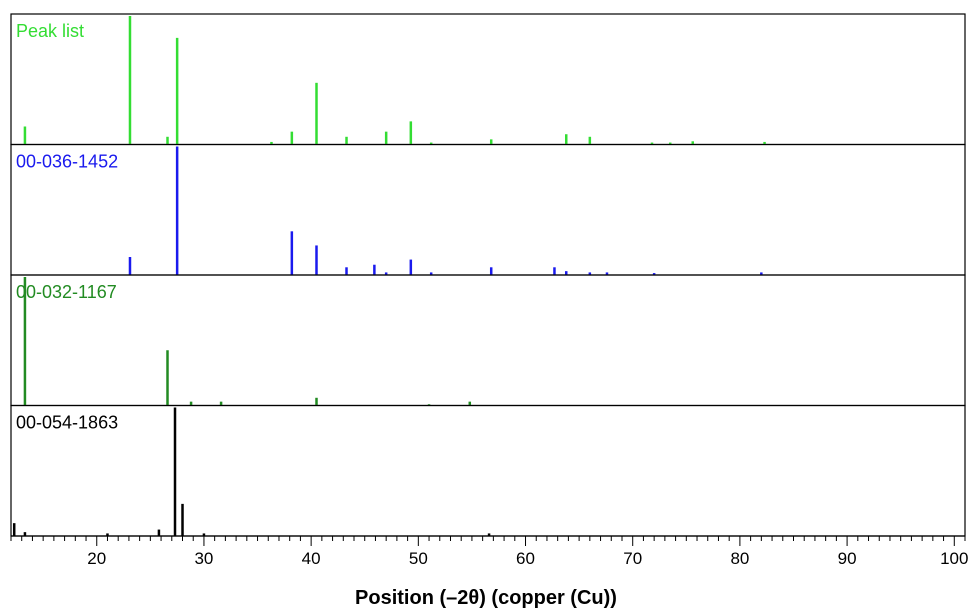  What do you see at coordinates (632, 558) in the screenshot?
I see `x-tick-label: 70` at bounding box center [632, 558].